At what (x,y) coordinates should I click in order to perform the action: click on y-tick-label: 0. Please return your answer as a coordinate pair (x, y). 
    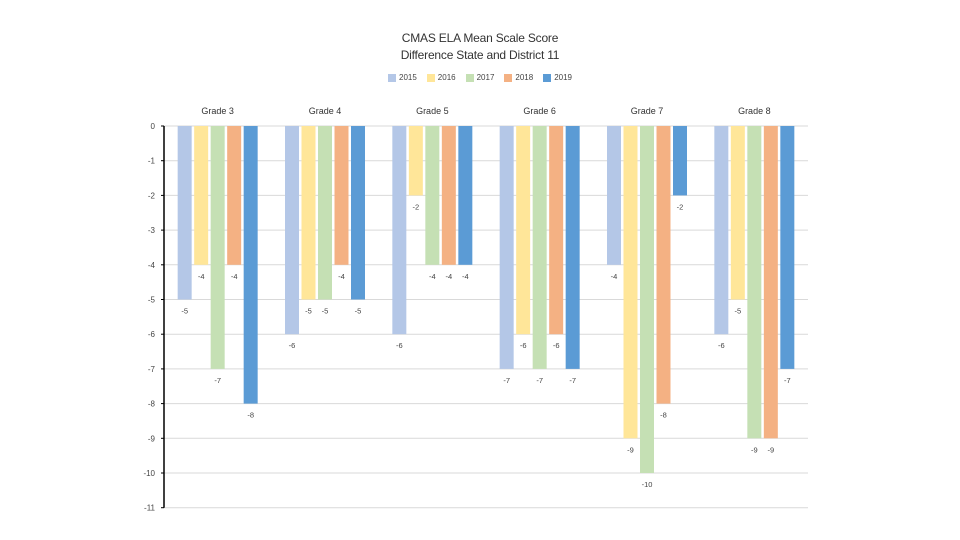
    Looking at the image, I should click on (153, 126).